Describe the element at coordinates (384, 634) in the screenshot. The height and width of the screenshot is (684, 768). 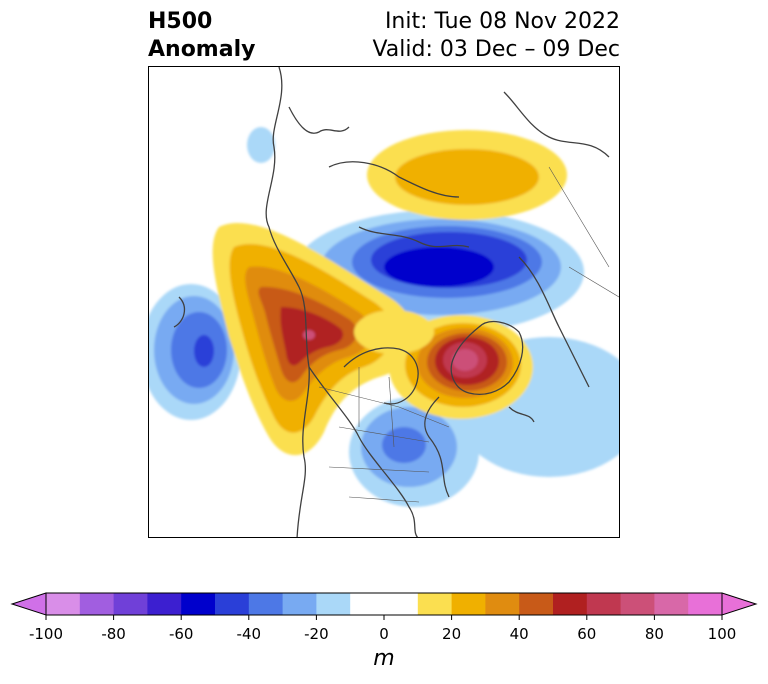
I see `colorbar-tick-label: 0` at that location.